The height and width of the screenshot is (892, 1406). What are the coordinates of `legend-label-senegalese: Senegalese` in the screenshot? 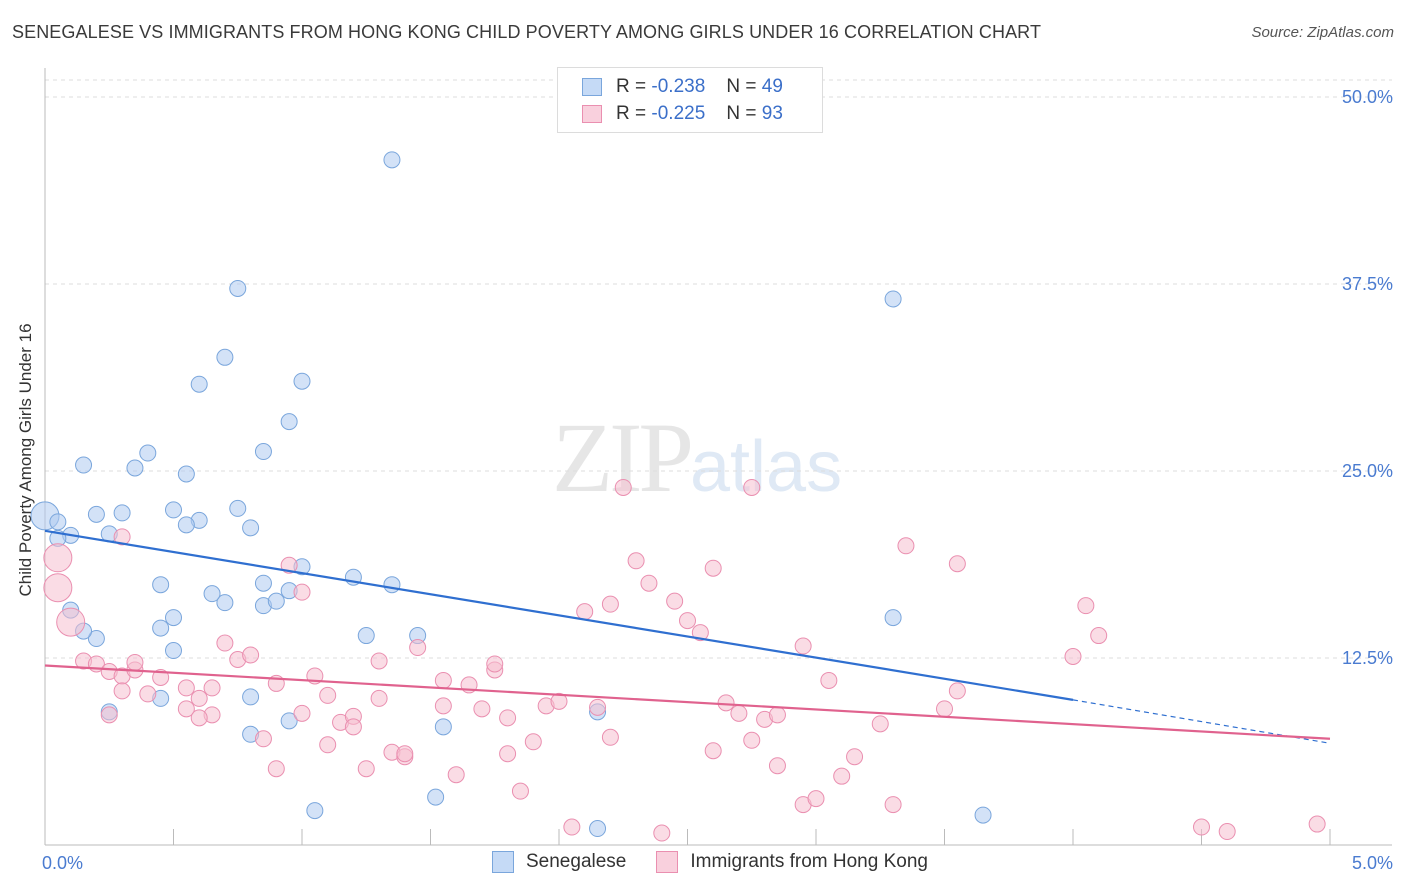 It's located at (576, 861).